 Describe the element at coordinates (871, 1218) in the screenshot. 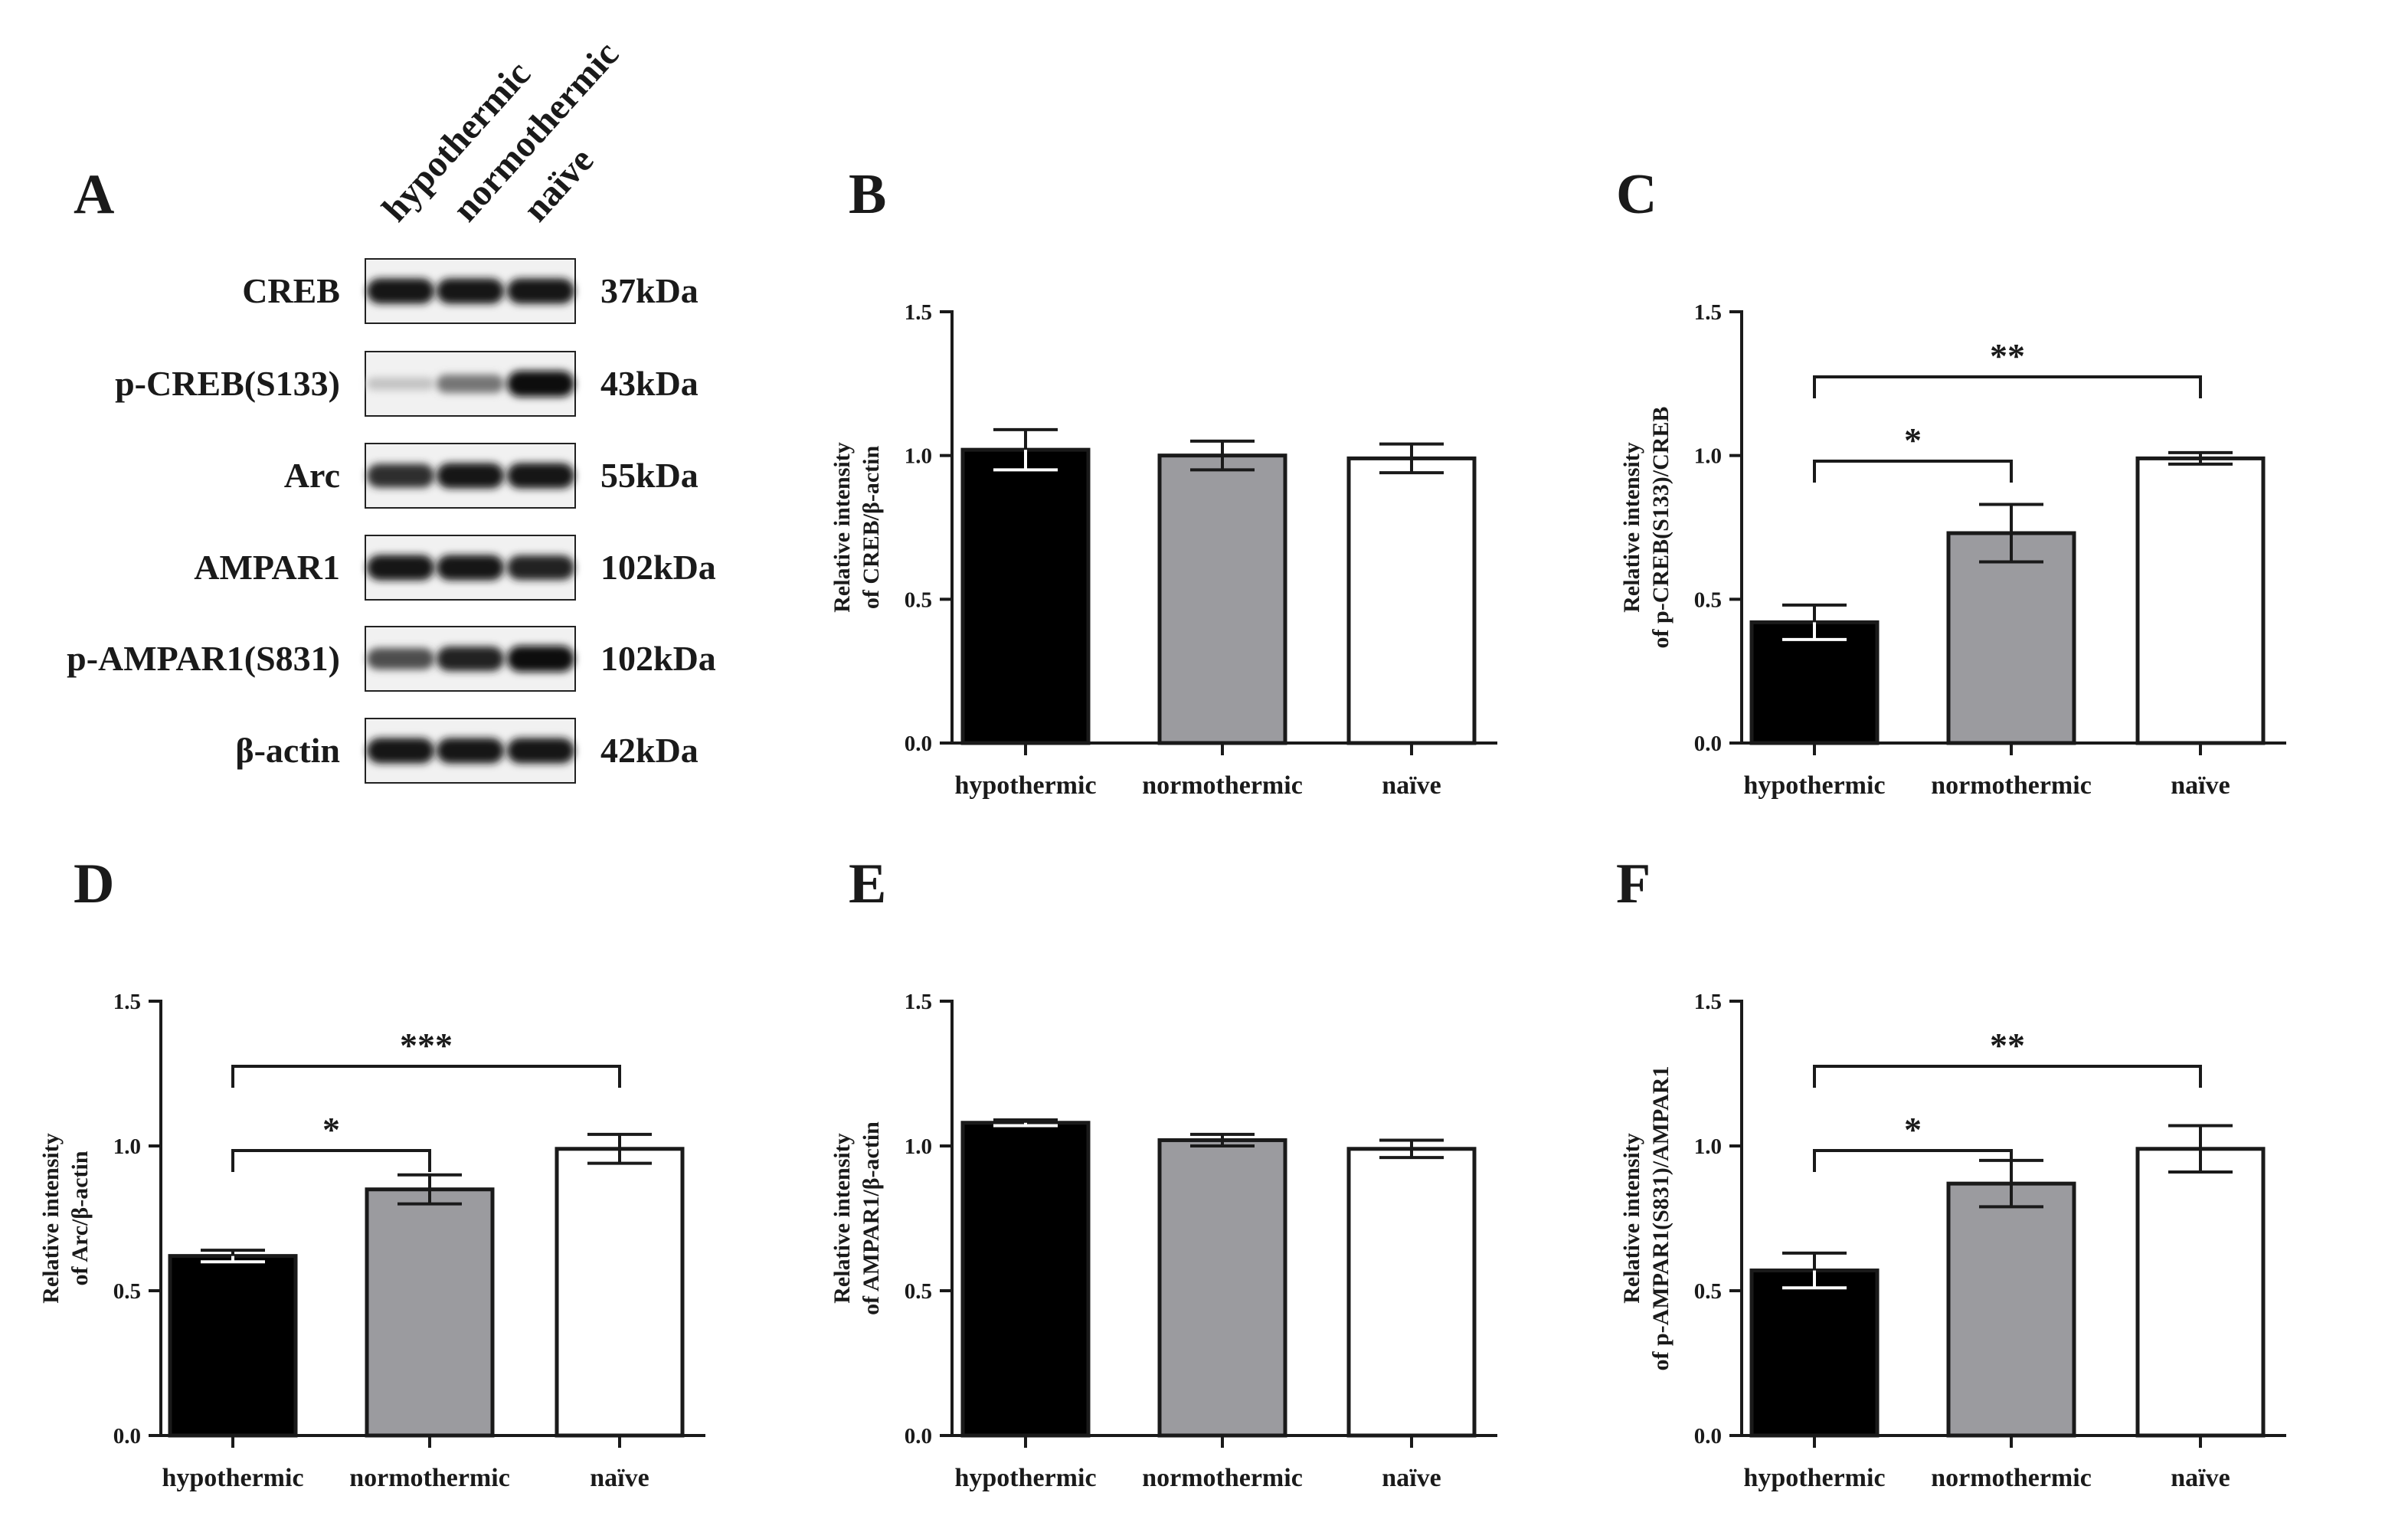

I see `y-axis-title-line-2: of AMPAR1/β-actin` at that location.